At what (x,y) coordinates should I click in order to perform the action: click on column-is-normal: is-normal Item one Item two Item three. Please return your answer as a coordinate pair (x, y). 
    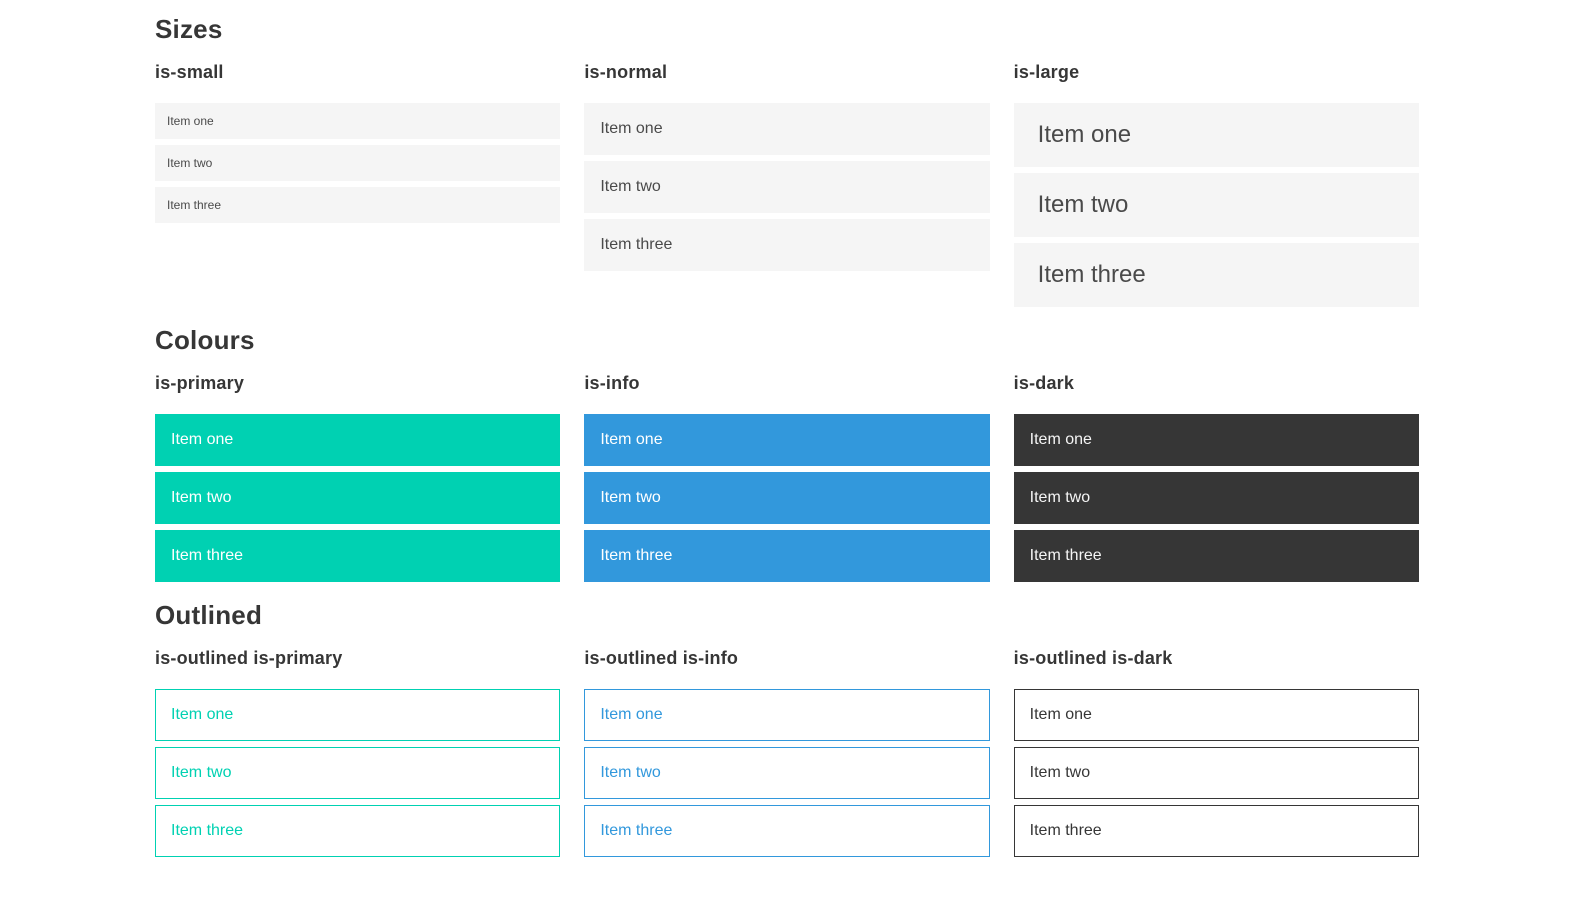
    Looking at the image, I should click on (787, 184).